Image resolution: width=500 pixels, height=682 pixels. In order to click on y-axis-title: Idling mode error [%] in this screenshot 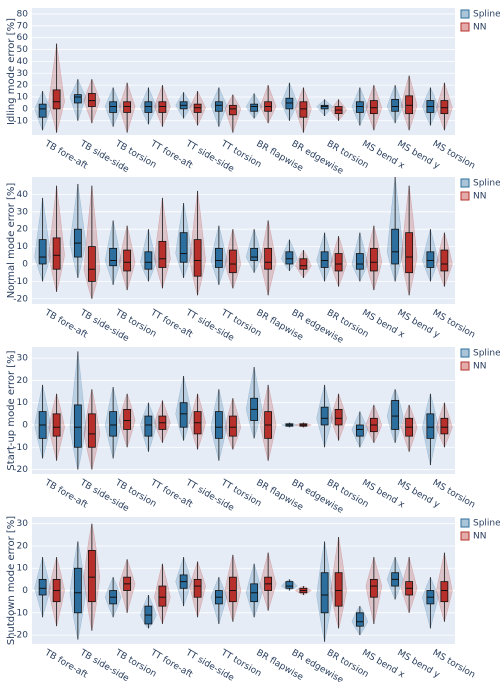, I will do `click(11, 71)`.